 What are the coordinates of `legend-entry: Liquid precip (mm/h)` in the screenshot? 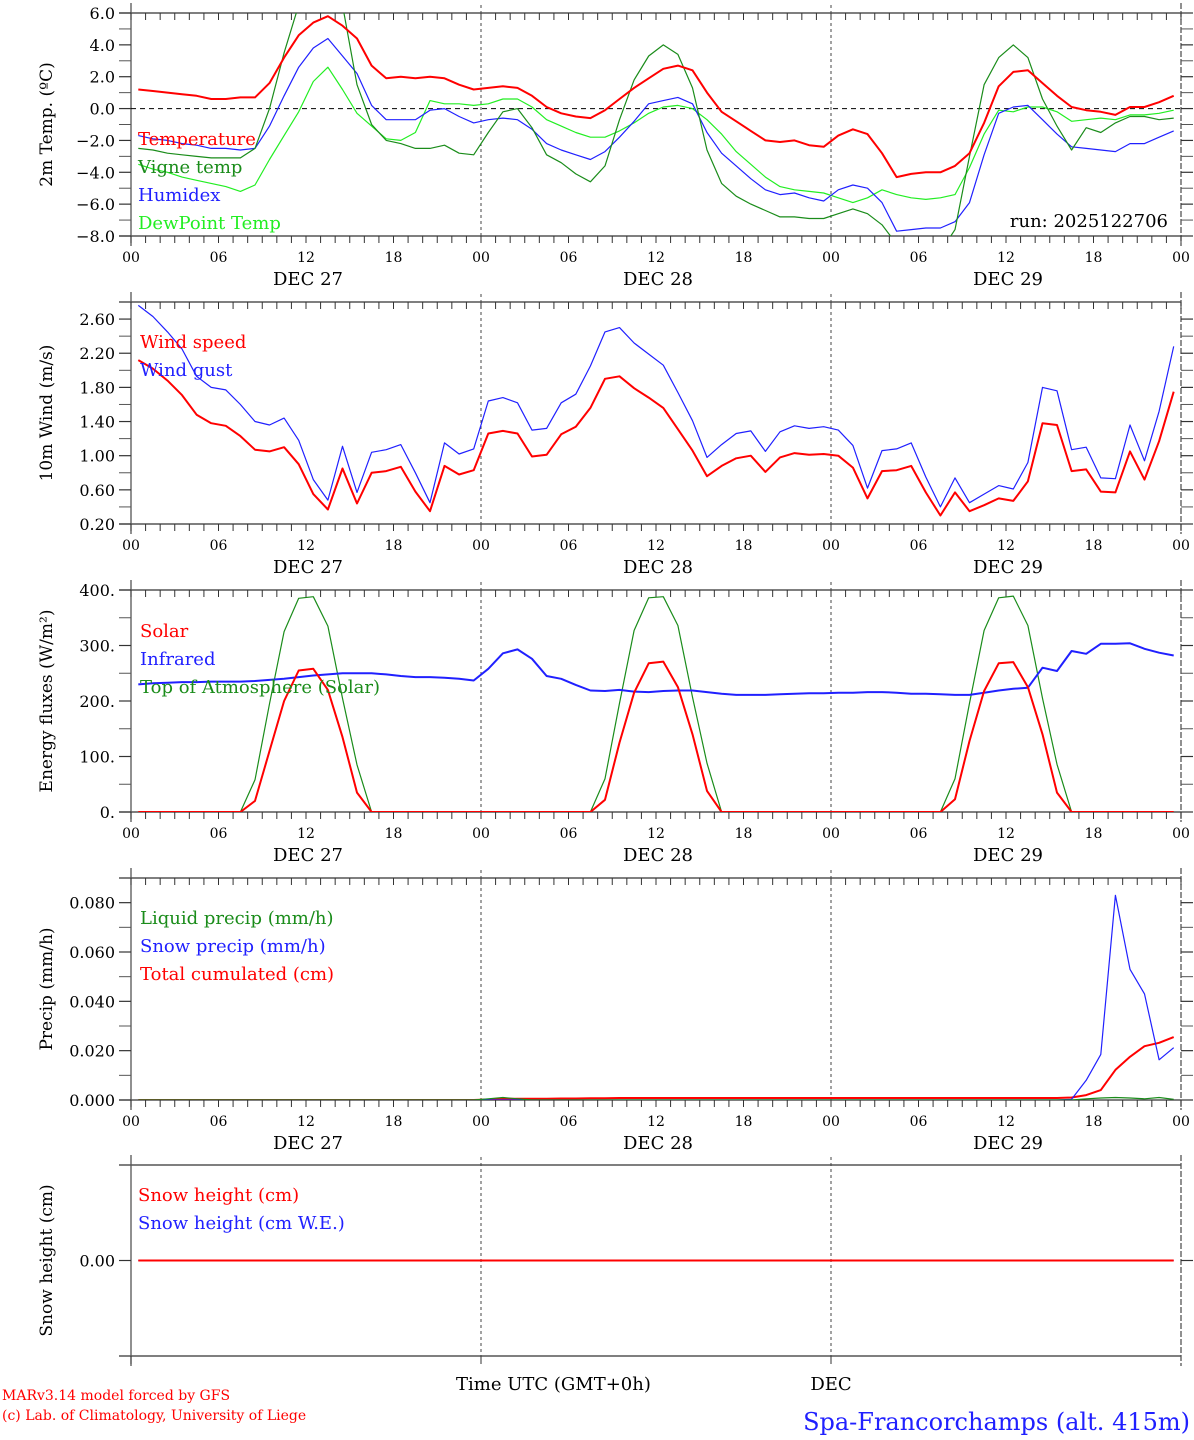 It's located at (237, 918).